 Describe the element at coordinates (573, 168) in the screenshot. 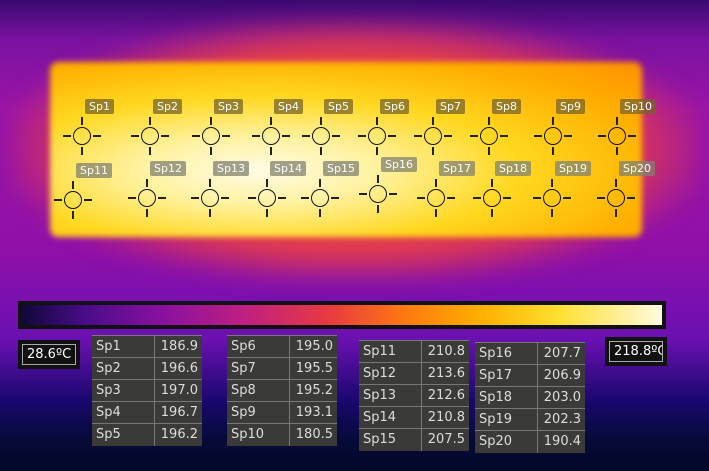

I see `spot-label: Sp19` at that location.